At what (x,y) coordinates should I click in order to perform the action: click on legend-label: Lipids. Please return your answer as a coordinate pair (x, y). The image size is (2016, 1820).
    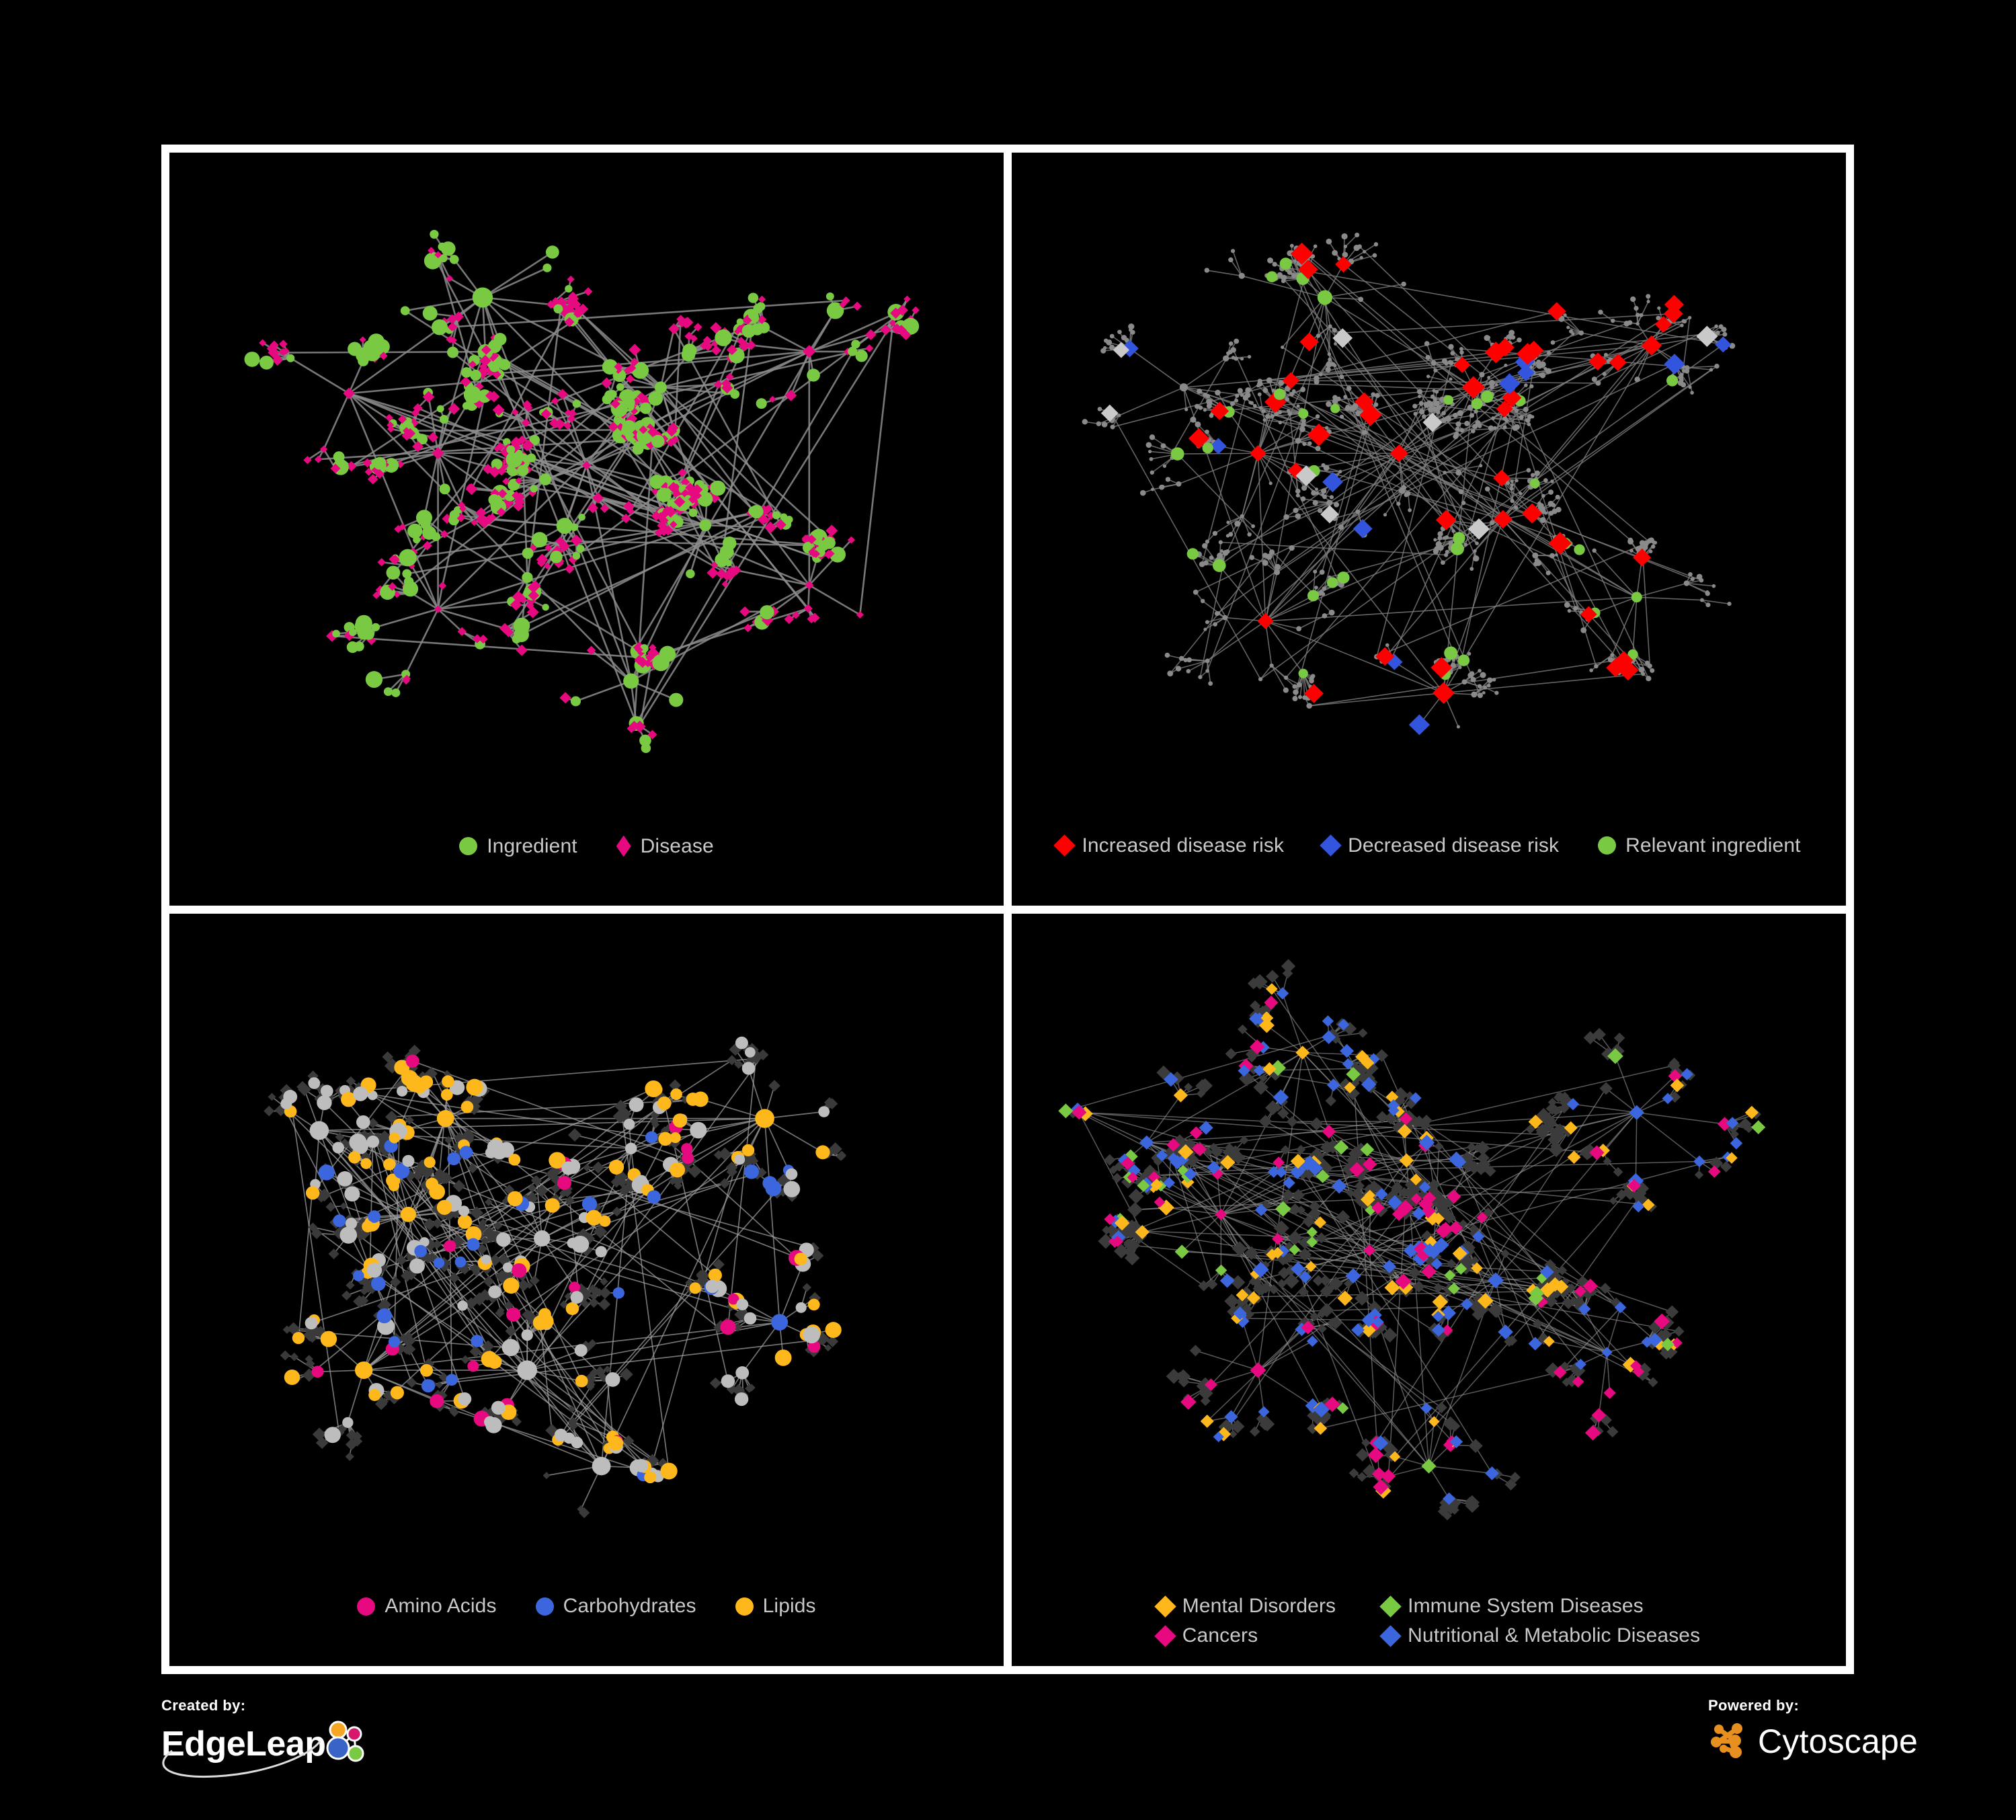
    Looking at the image, I should click on (789, 1606).